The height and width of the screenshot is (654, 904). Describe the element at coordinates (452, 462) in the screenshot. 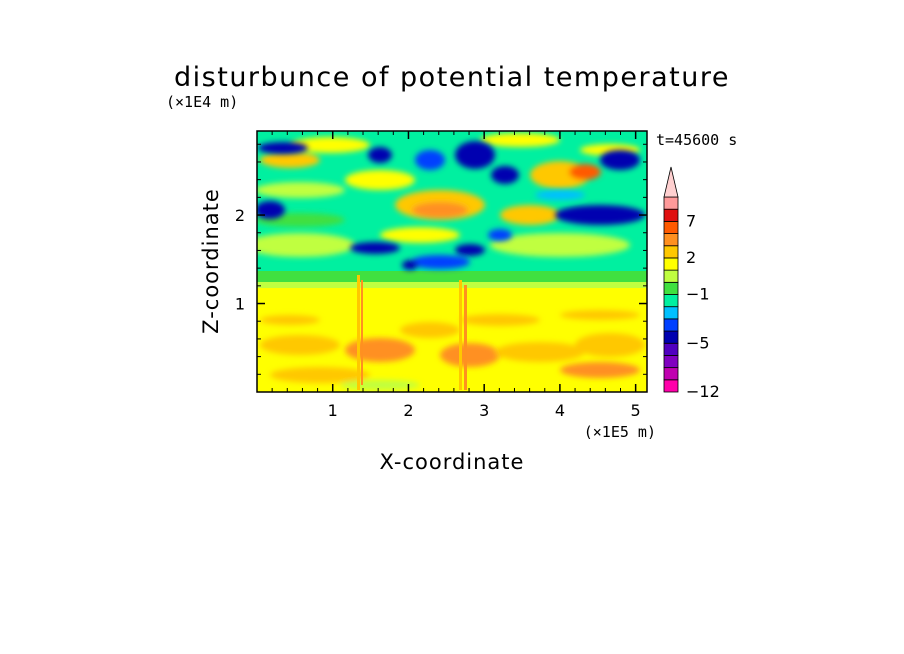

I see `x-axis-label: X-coordinate` at that location.